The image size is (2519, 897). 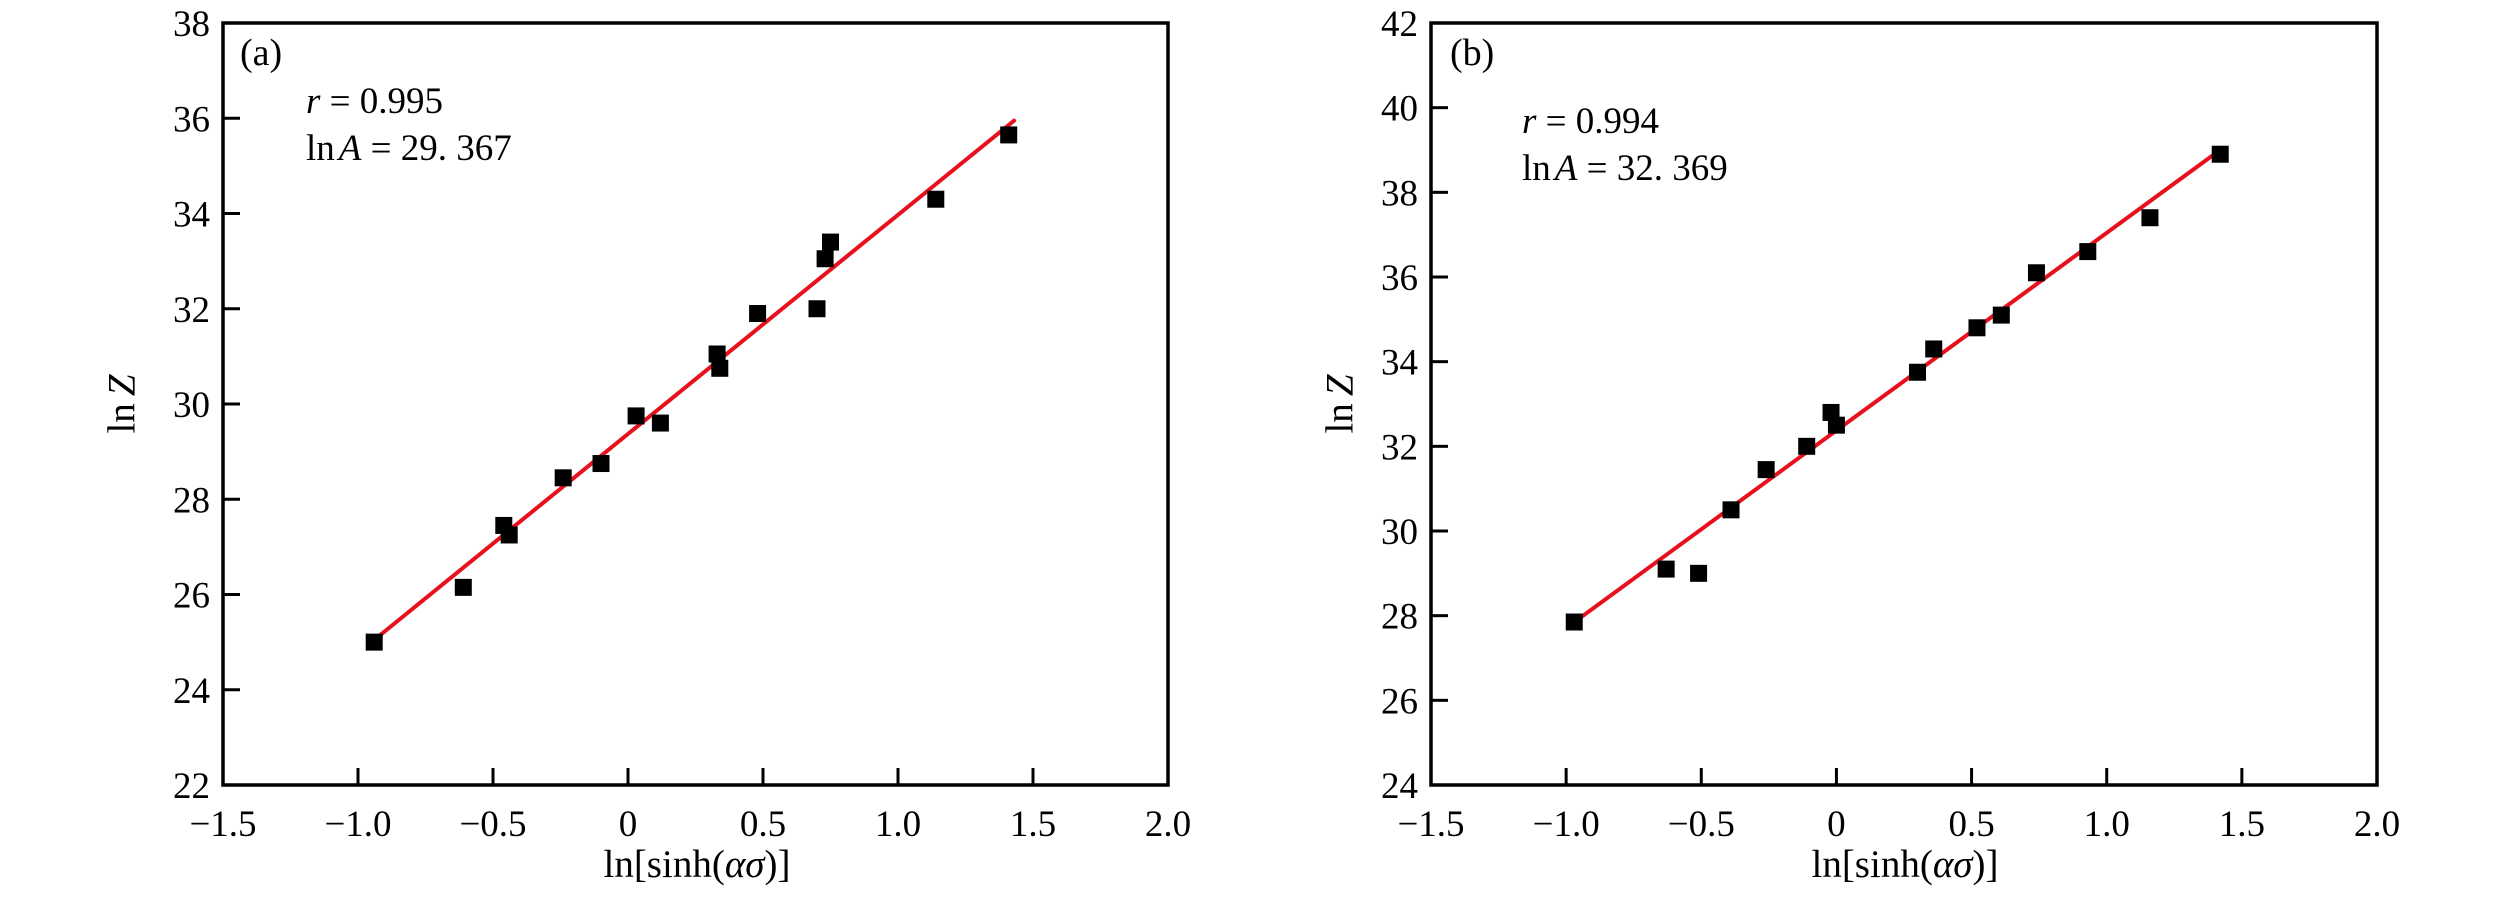 I want to click on panel-a-stats: r = 0.995 ln A = 29. 367, so click(x=409, y=125).